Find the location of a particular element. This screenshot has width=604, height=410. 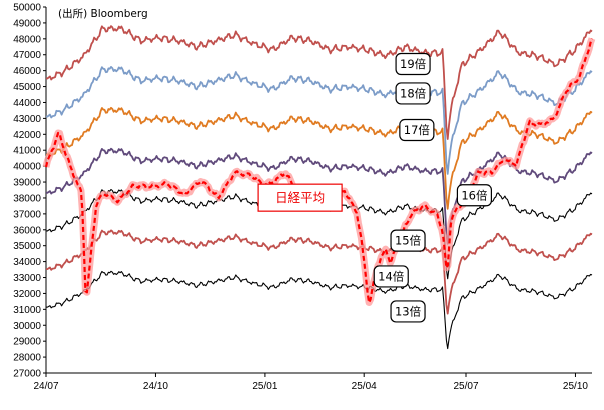

y-tick-label: 32000 is located at coordinates (27, 294).